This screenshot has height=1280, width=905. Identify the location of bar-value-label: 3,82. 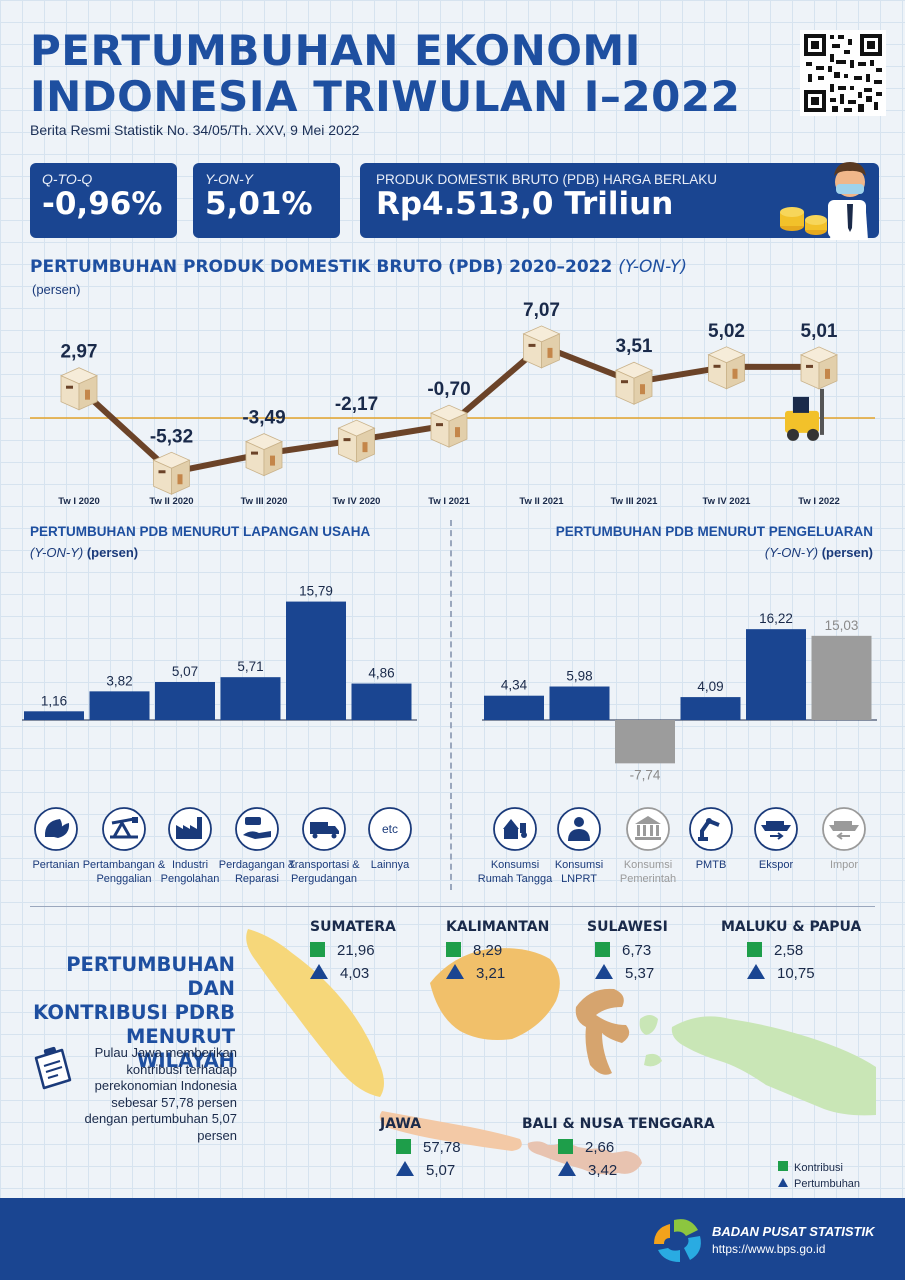
(119, 680).